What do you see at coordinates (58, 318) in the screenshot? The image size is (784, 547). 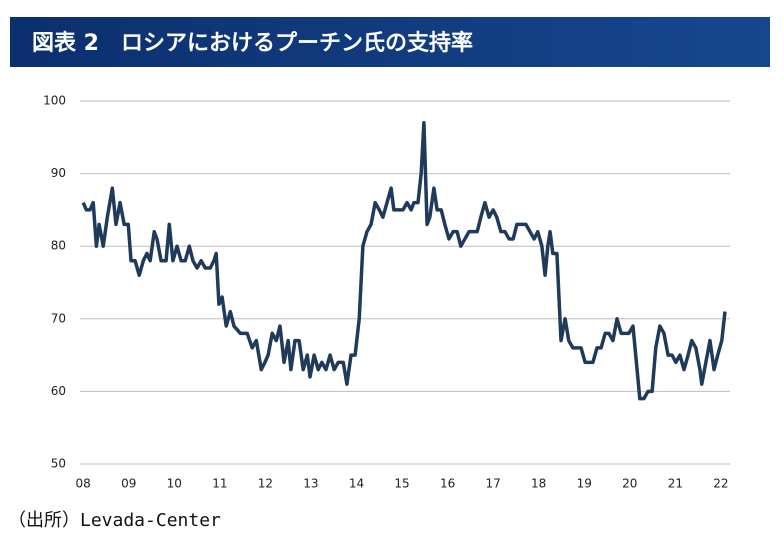 I see `y-tick-label: 70` at bounding box center [58, 318].